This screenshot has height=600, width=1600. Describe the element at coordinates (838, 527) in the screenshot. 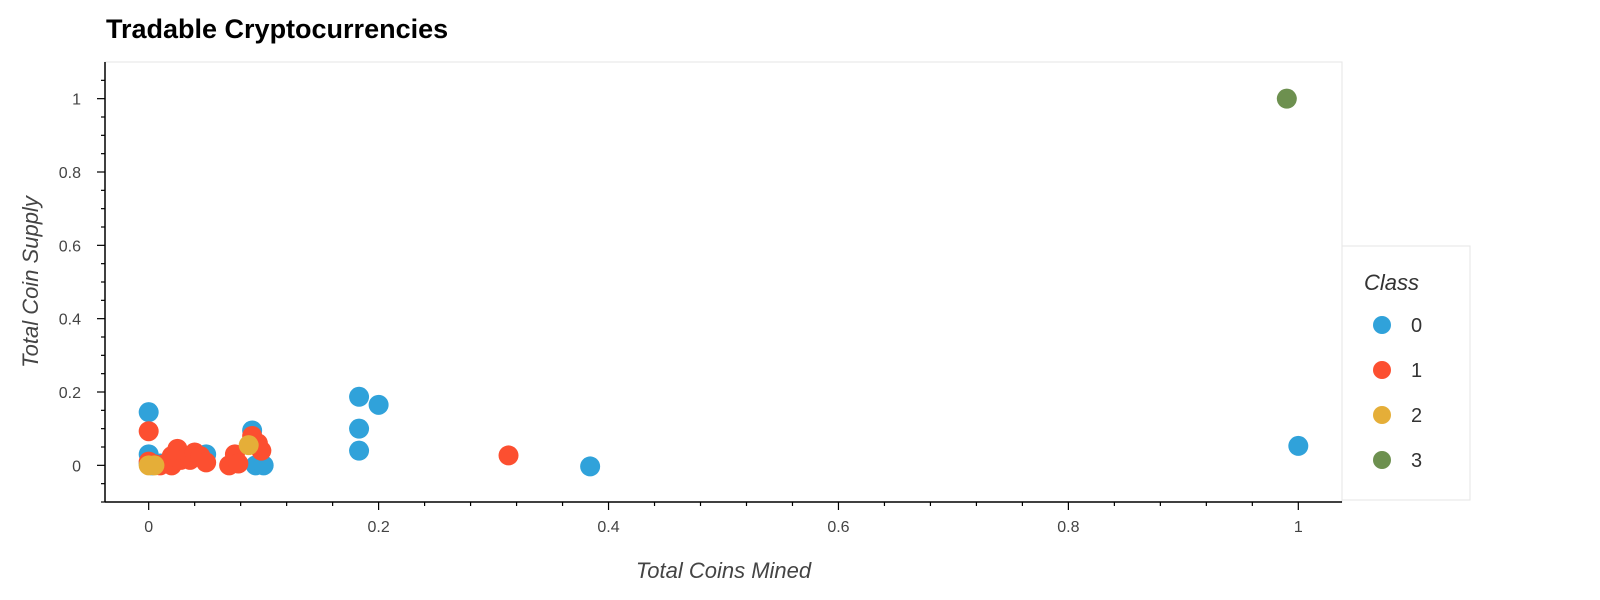

I see `x-tick-label: 0.6` at that location.